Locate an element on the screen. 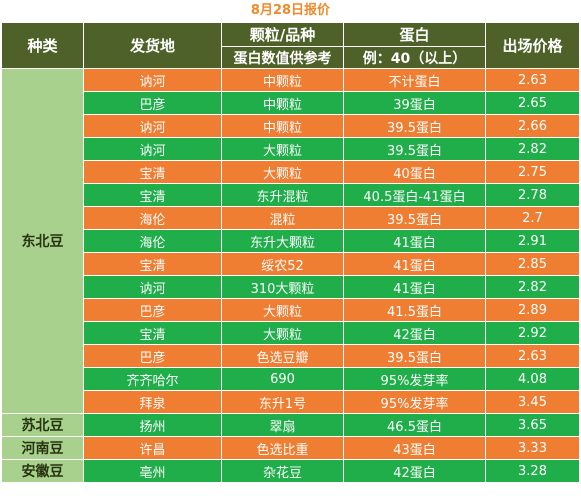 Image resolution: width=581 pixels, height=500 pixels. grain-cell: 东升大颗粒 is located at coordinates (282, 241).